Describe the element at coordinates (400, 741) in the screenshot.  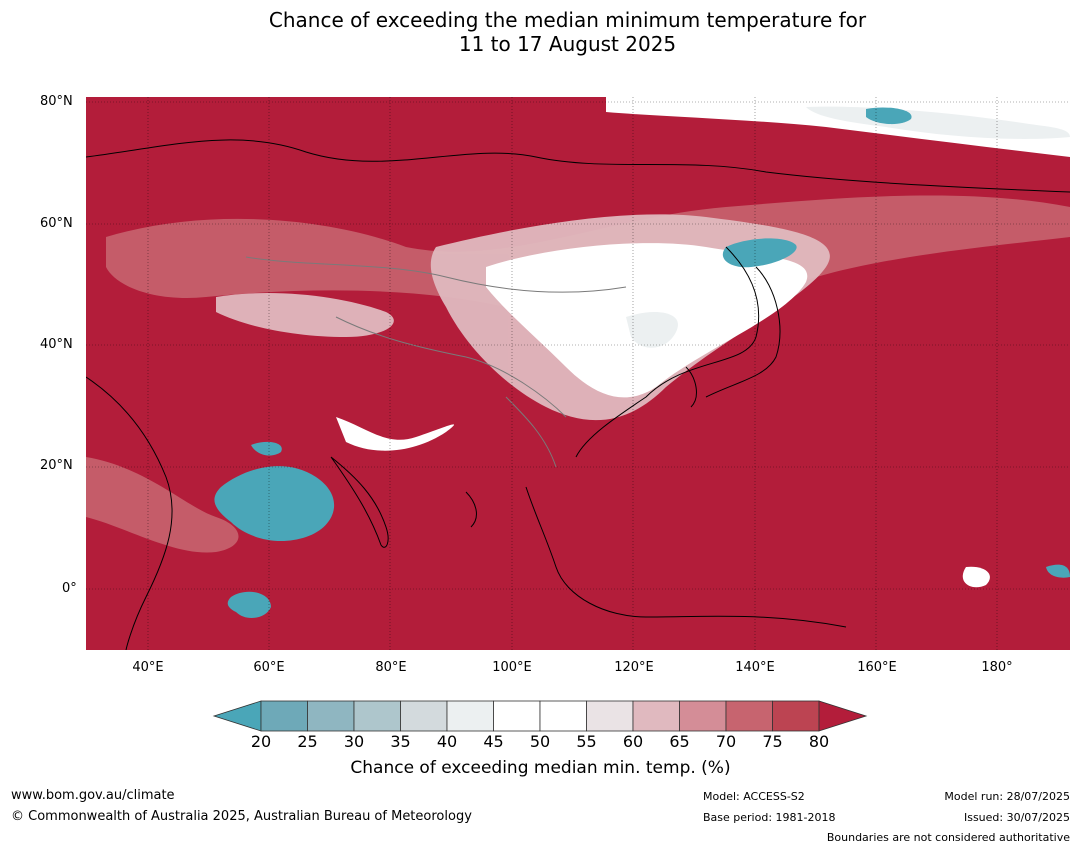
I see `colorbar-tick-label: 35` at that location.